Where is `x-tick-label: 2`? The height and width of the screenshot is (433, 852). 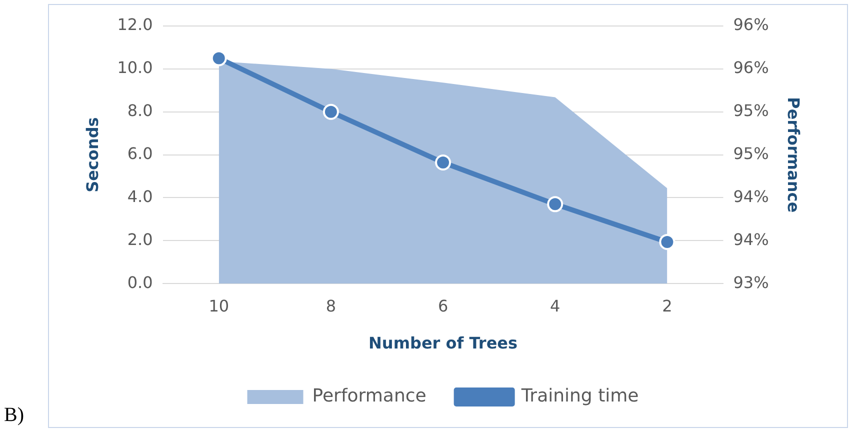 x-tick-label: 2 is located at coordinates (667, 306).